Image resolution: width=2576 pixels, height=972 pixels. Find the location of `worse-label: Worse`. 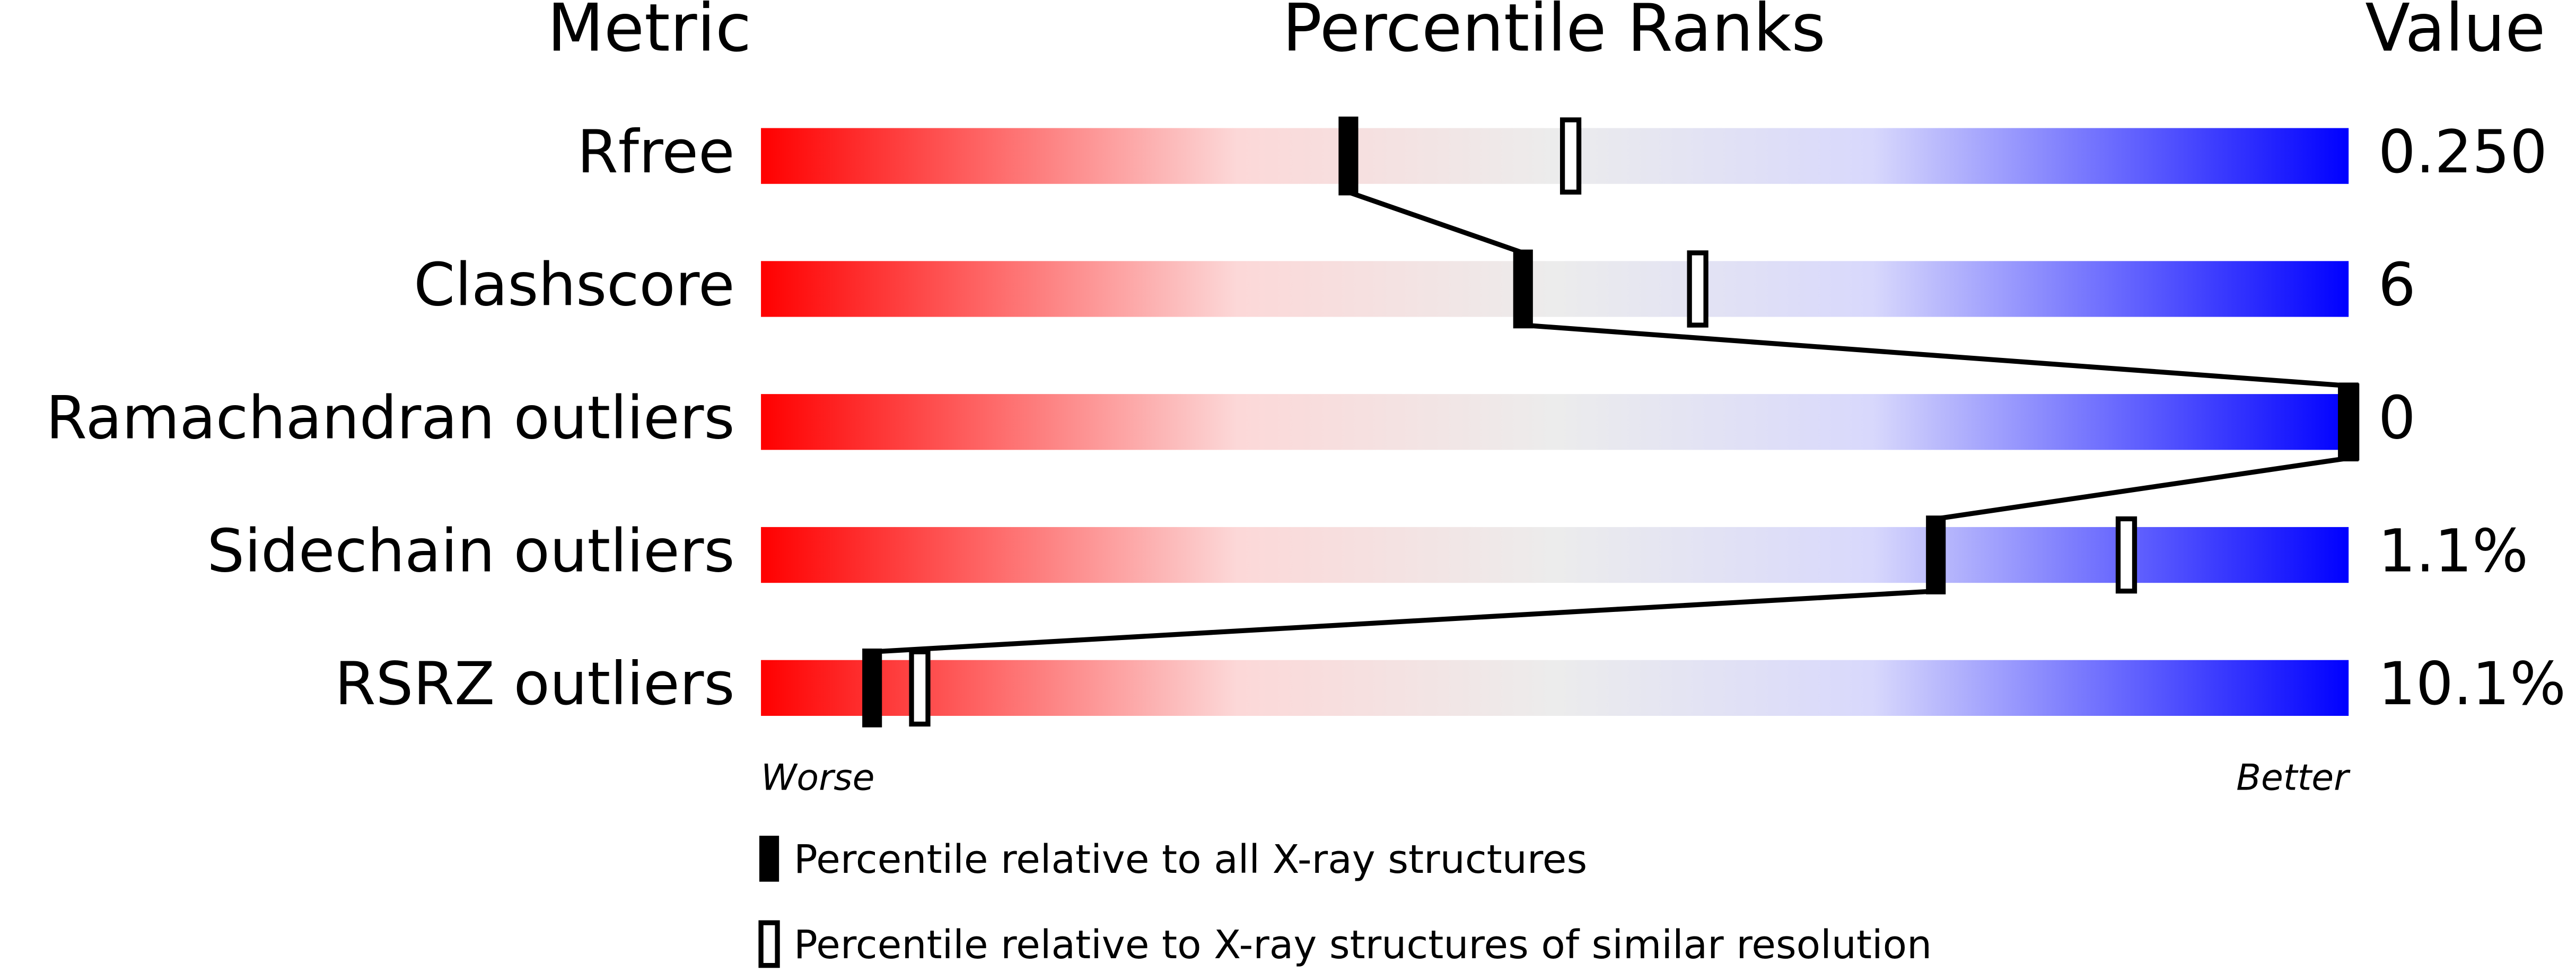

worse-label: Worse is located at coordinates (817, 778).